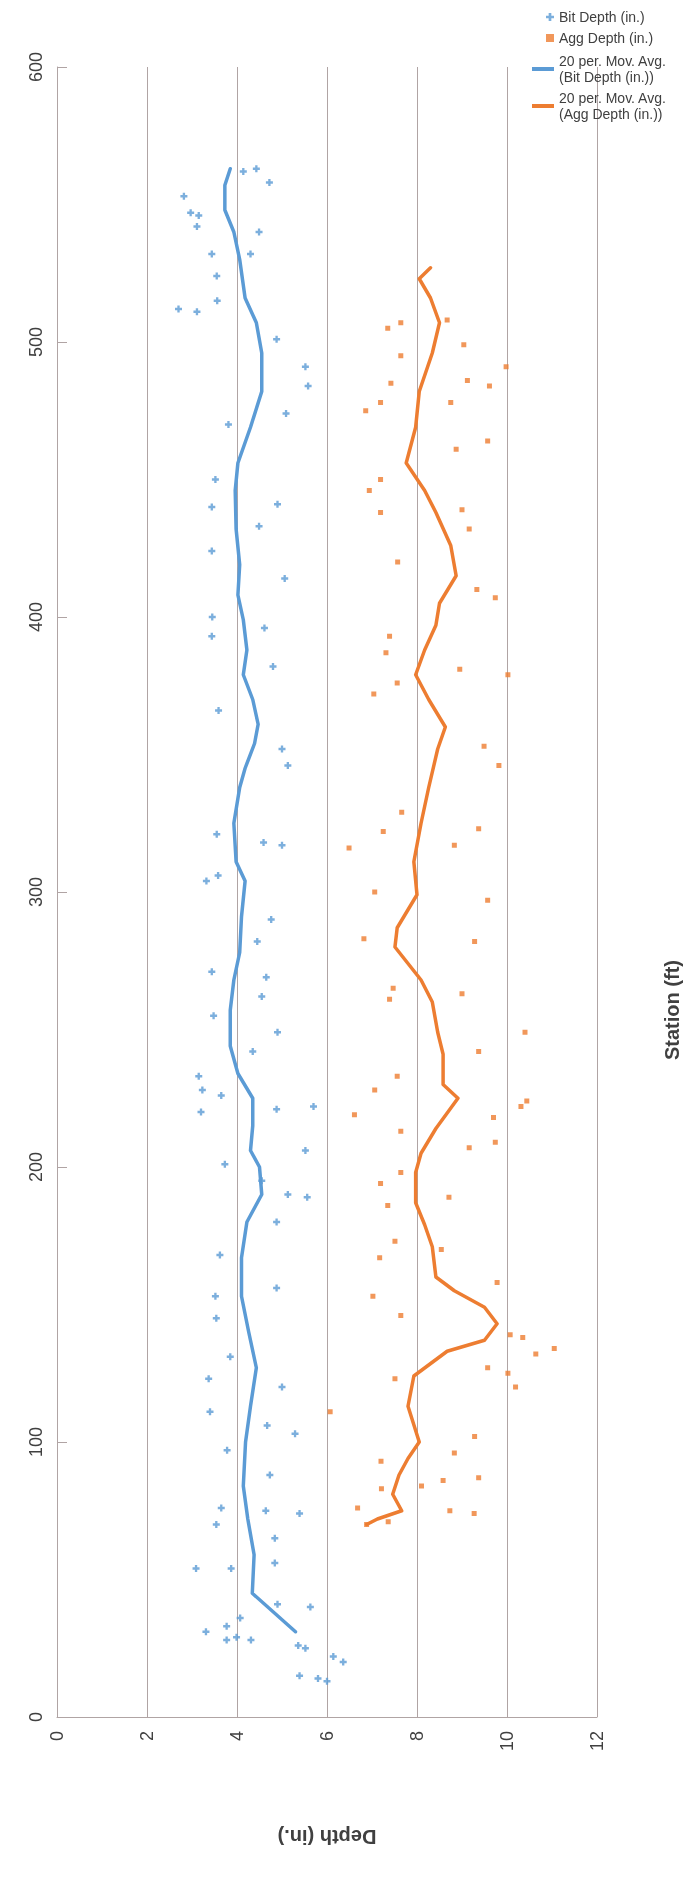 The image size is (688, 1902). I want to click on y-axis-title: Station (ft), so click(672, 1010).